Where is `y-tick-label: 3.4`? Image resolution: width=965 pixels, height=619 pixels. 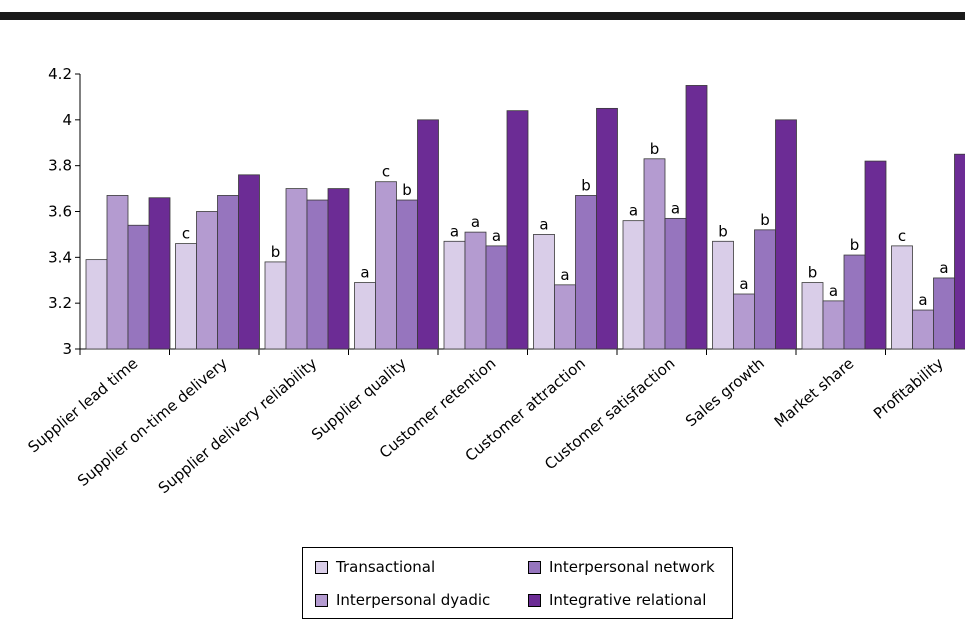 y-tick-label: 3.4 is located at coordinates (60, 257).